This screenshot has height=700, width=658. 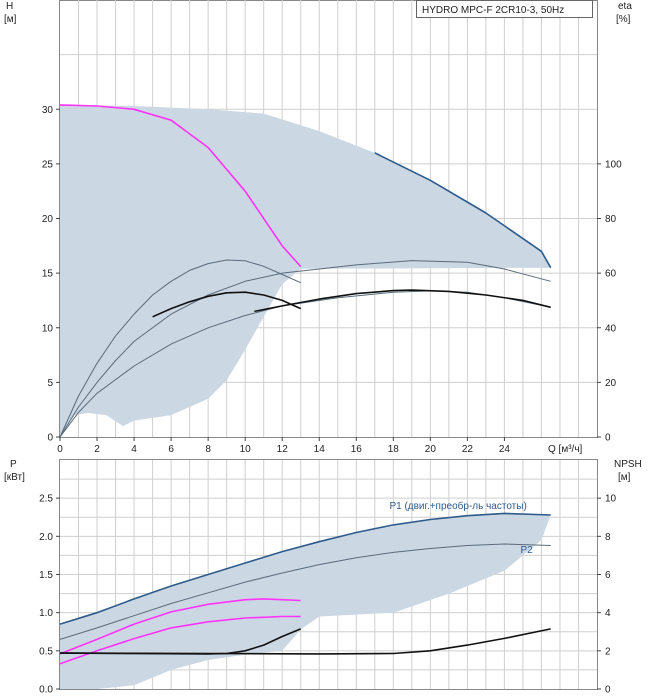 What do you see at coordinates (493, 10) in the screenshot?
I see `chart-title: HYDRO MPC-F 2CR10-3, 50Hz` at bounding box center [493, 10].